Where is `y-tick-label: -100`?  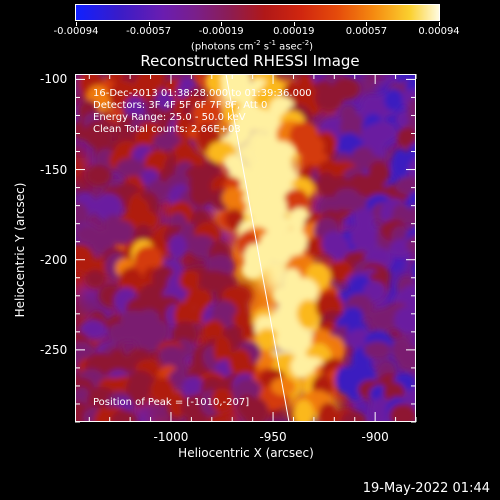 y-tick-label: -100 is located at coordinates (54, 79).